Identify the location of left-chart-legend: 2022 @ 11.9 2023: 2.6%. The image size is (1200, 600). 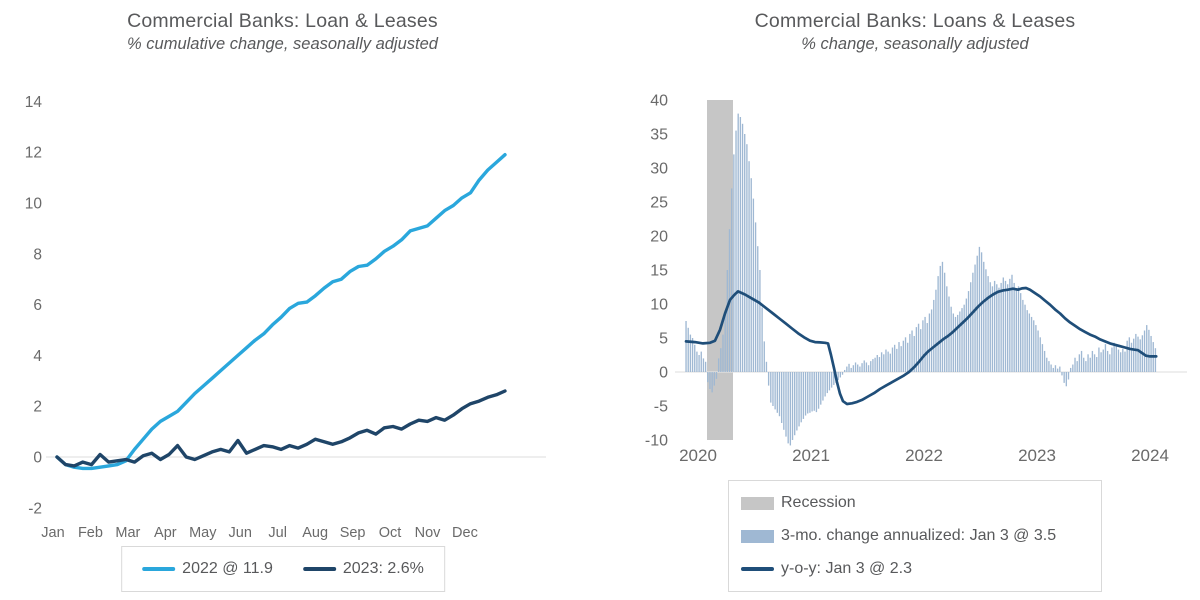
(283, 569).